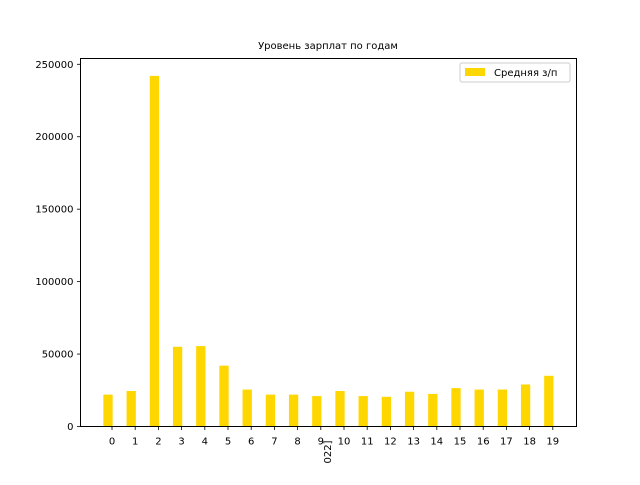  I want to click on x-tick-label-12: 12, so click(390, 442).